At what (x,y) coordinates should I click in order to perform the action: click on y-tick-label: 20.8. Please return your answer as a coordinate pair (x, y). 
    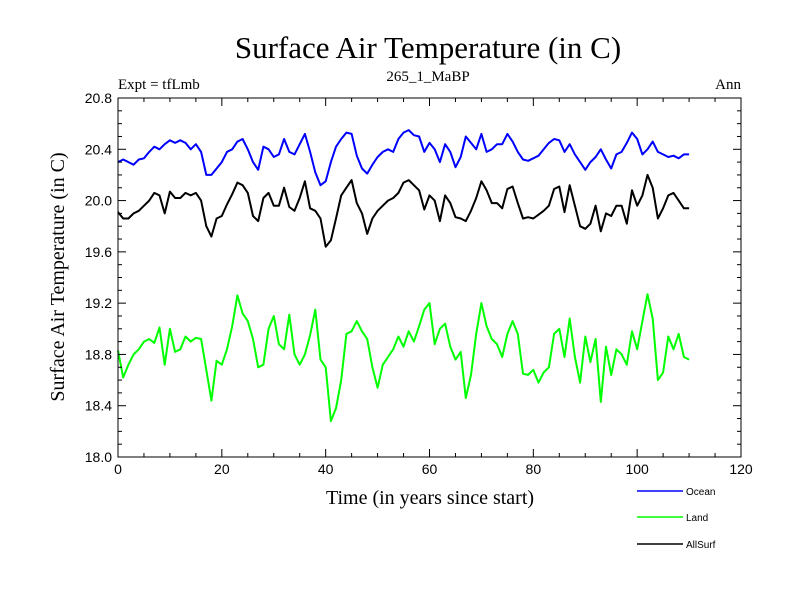
    Looking at the image, I should click on (98, 98).